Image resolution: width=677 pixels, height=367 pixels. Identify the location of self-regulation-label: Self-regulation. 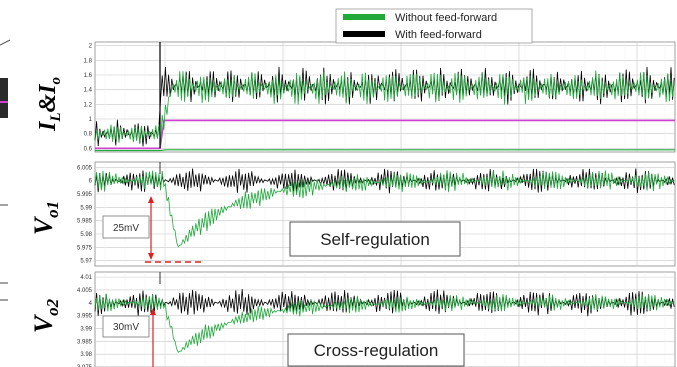
(375, 239).